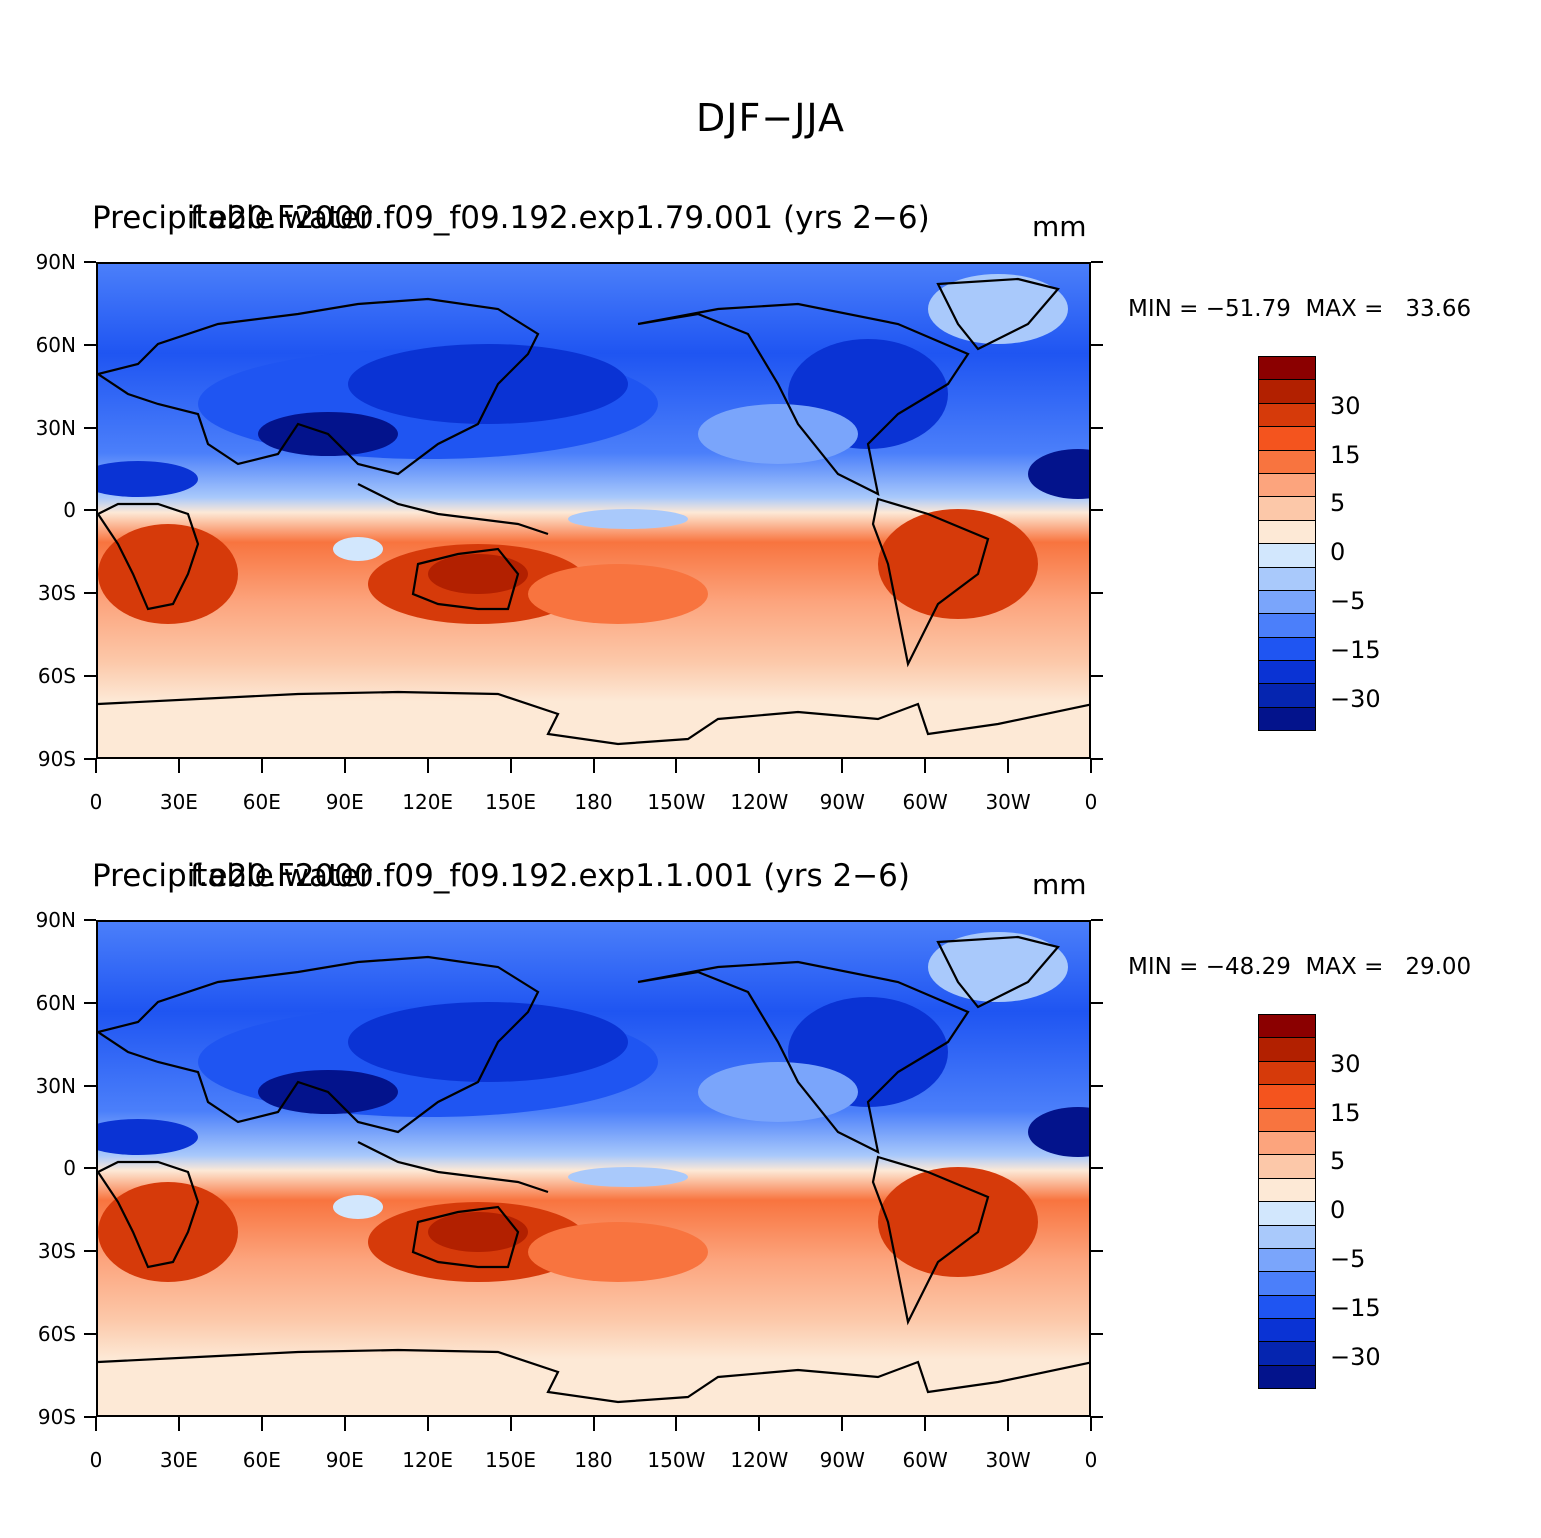 The height and width of the screenshot is (1538, 1541). What do you see at coordinates (842, 1460) in the screenshot?
I see `longitude-label: 90W` at bounding box center [842, 1460].